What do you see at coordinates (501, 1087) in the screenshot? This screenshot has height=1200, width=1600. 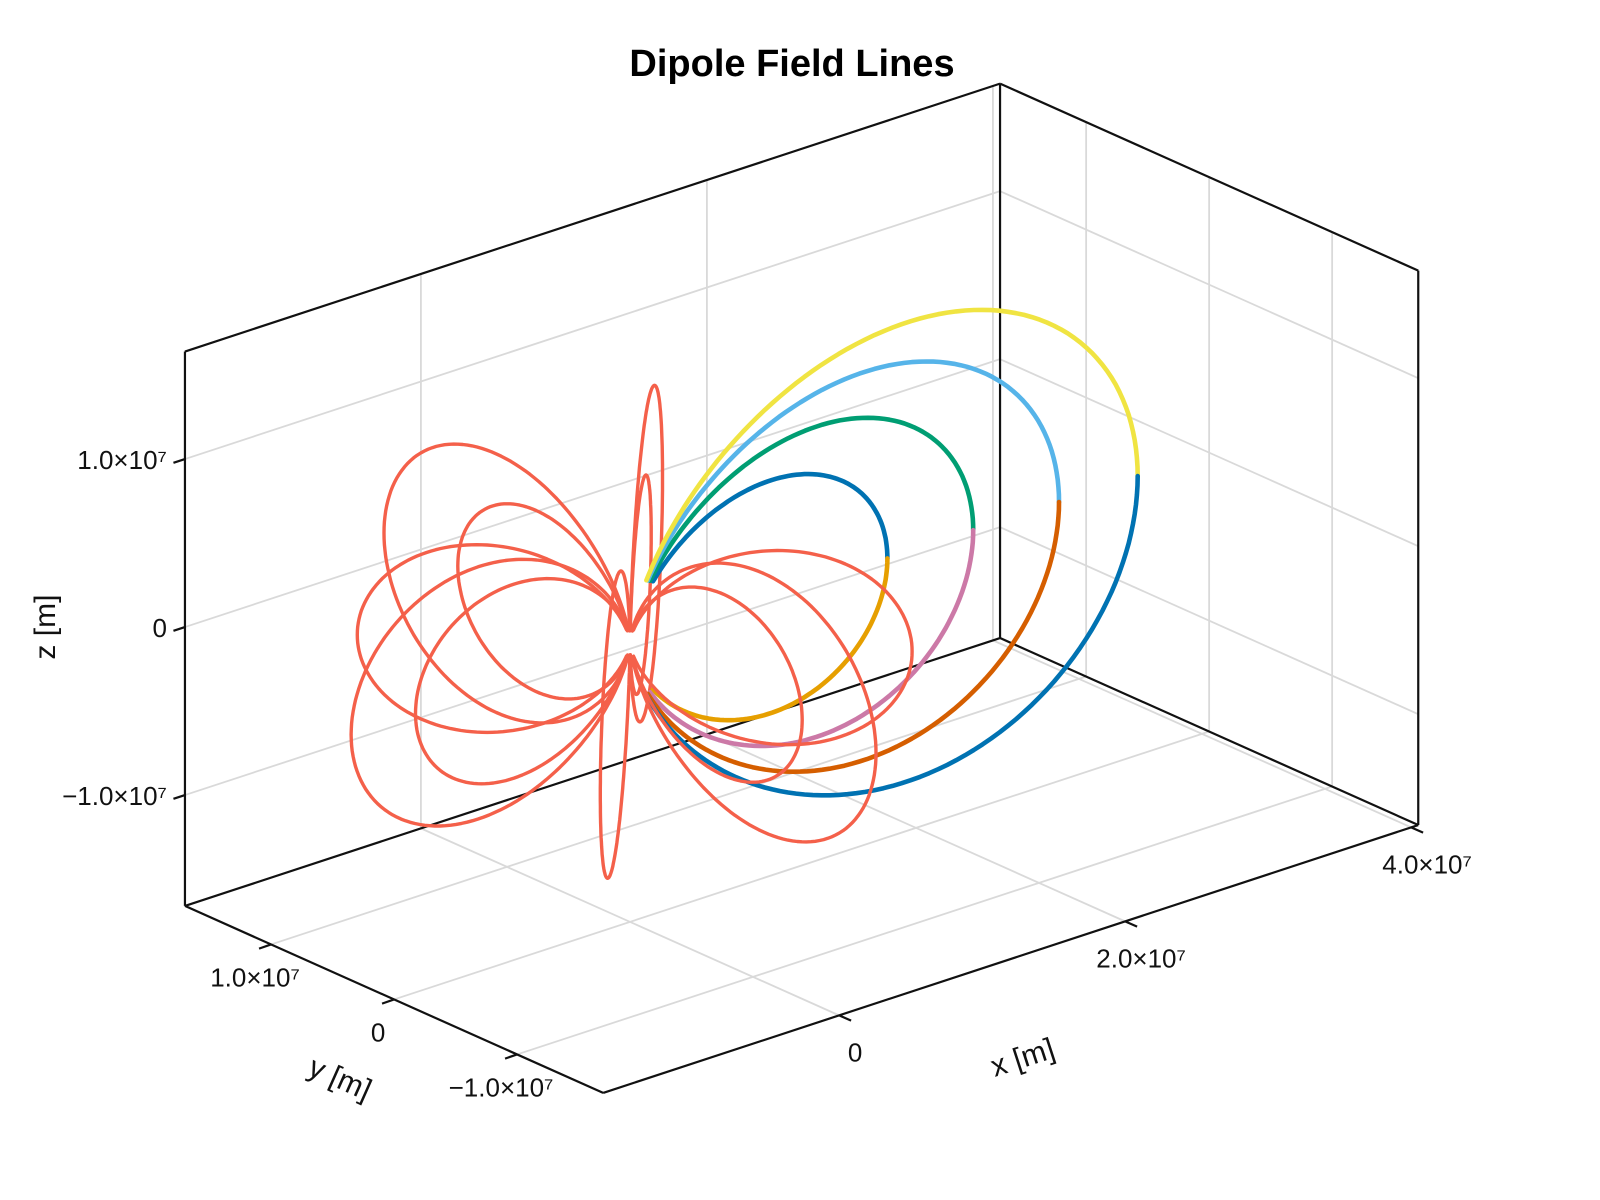 I see `y-tick-label-2: −1.0×10⁷` at bounding box center [501, 1087].